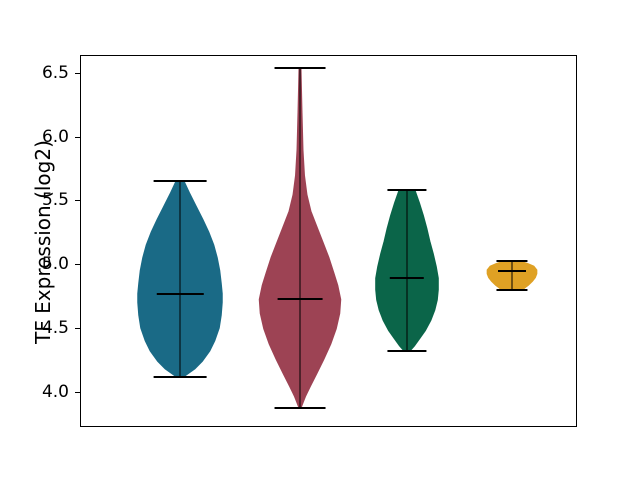 The height and width of the screenshot is (480, 640). I want to click on y-axis-label: TF Expression (log2), so click(43, 242).